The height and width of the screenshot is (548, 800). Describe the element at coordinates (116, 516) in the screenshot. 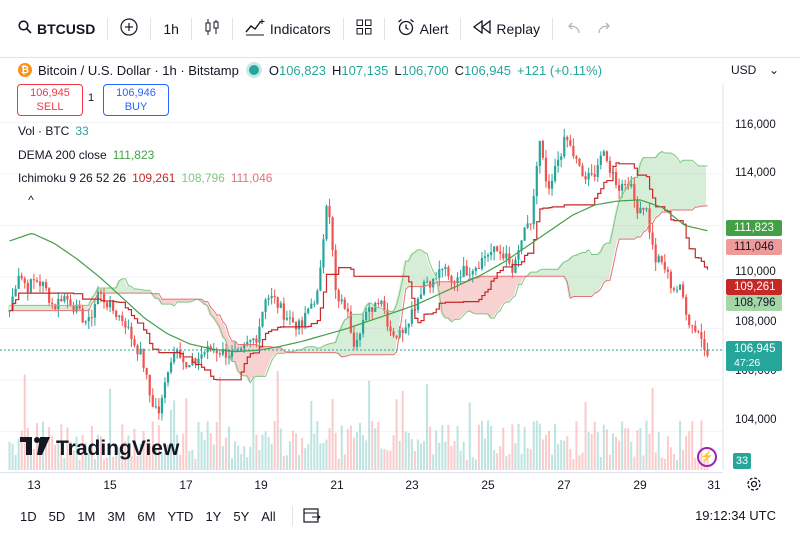

I see `range-3m: 3M` at that location.